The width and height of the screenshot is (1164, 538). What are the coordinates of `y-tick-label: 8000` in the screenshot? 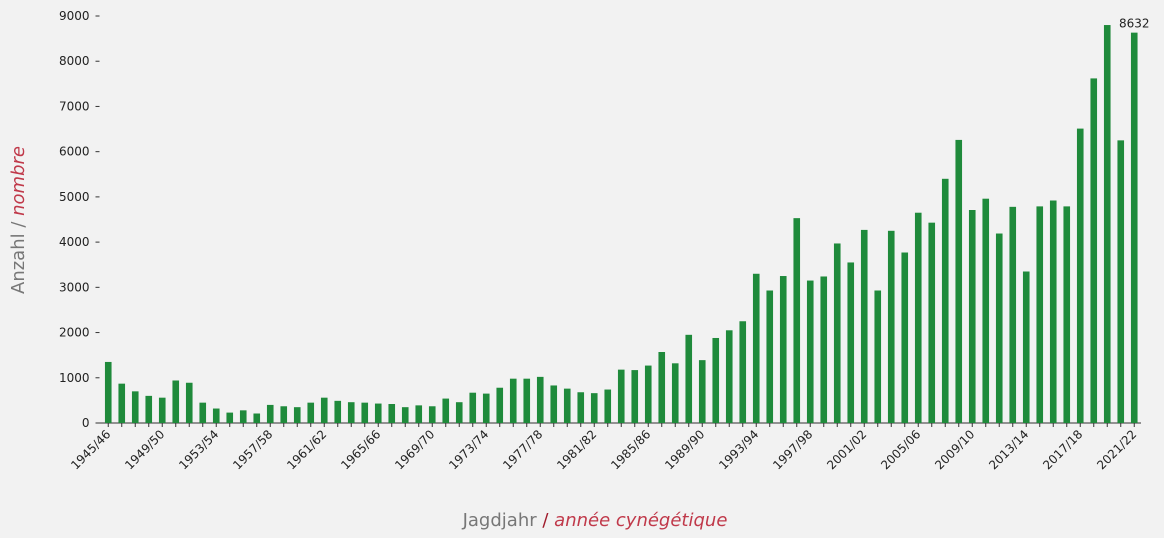 It's located at (74, 61).